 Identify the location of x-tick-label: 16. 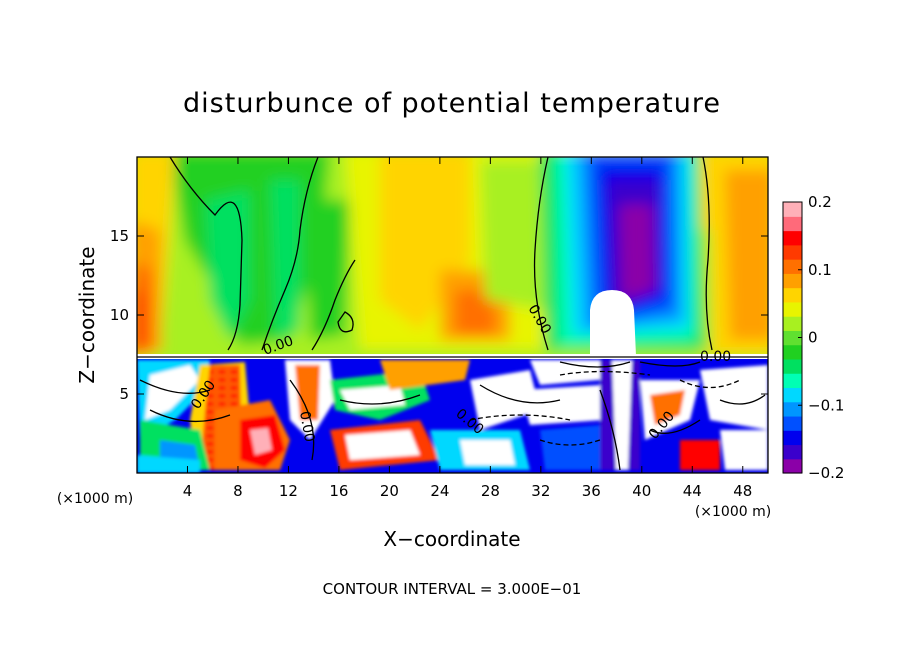
(338, 491).